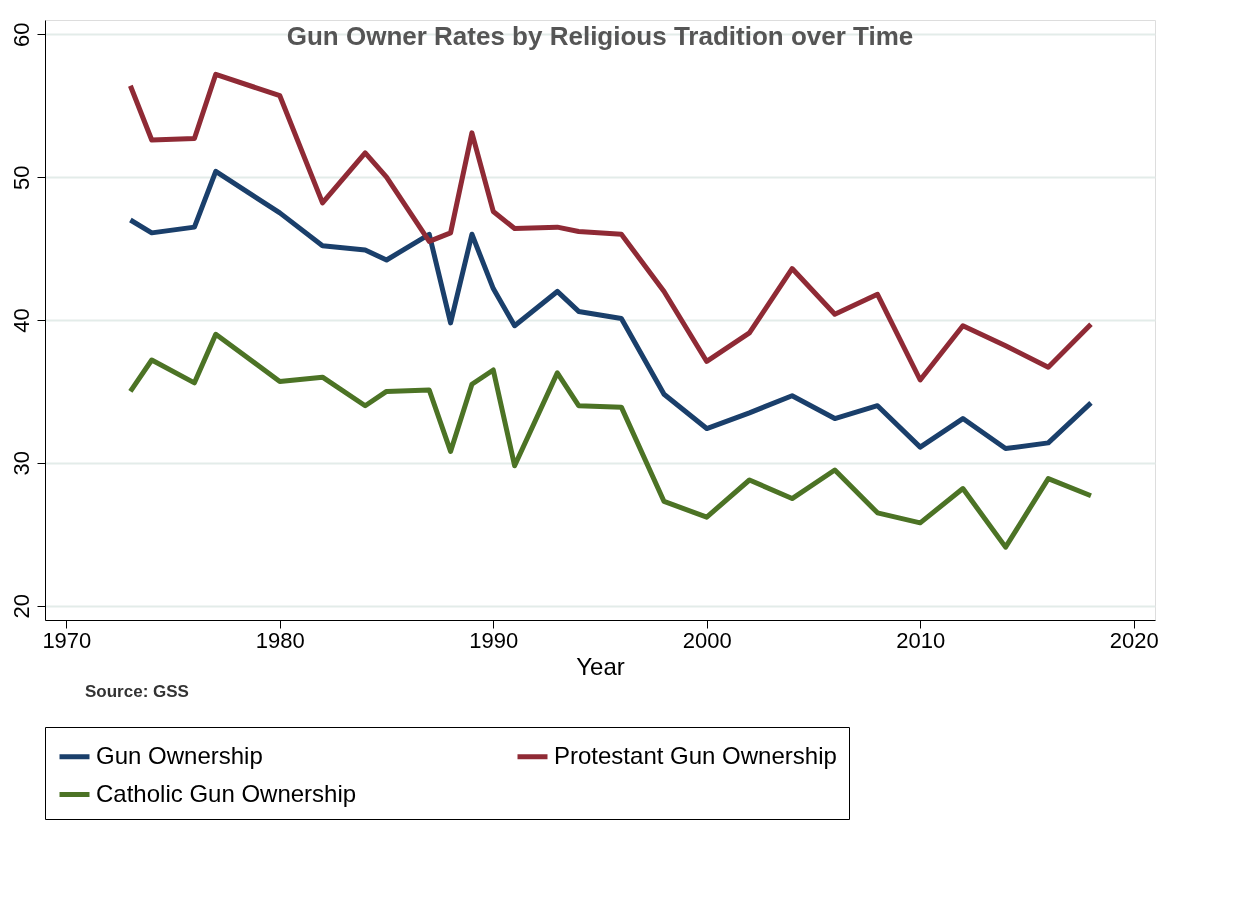 This screenshot has width=1255, height=904. What do you see at coordinates (695, 755) in the screenshot?
I see `legend-label: Protestant Gun Ownership` at bounding box center [695, 755].